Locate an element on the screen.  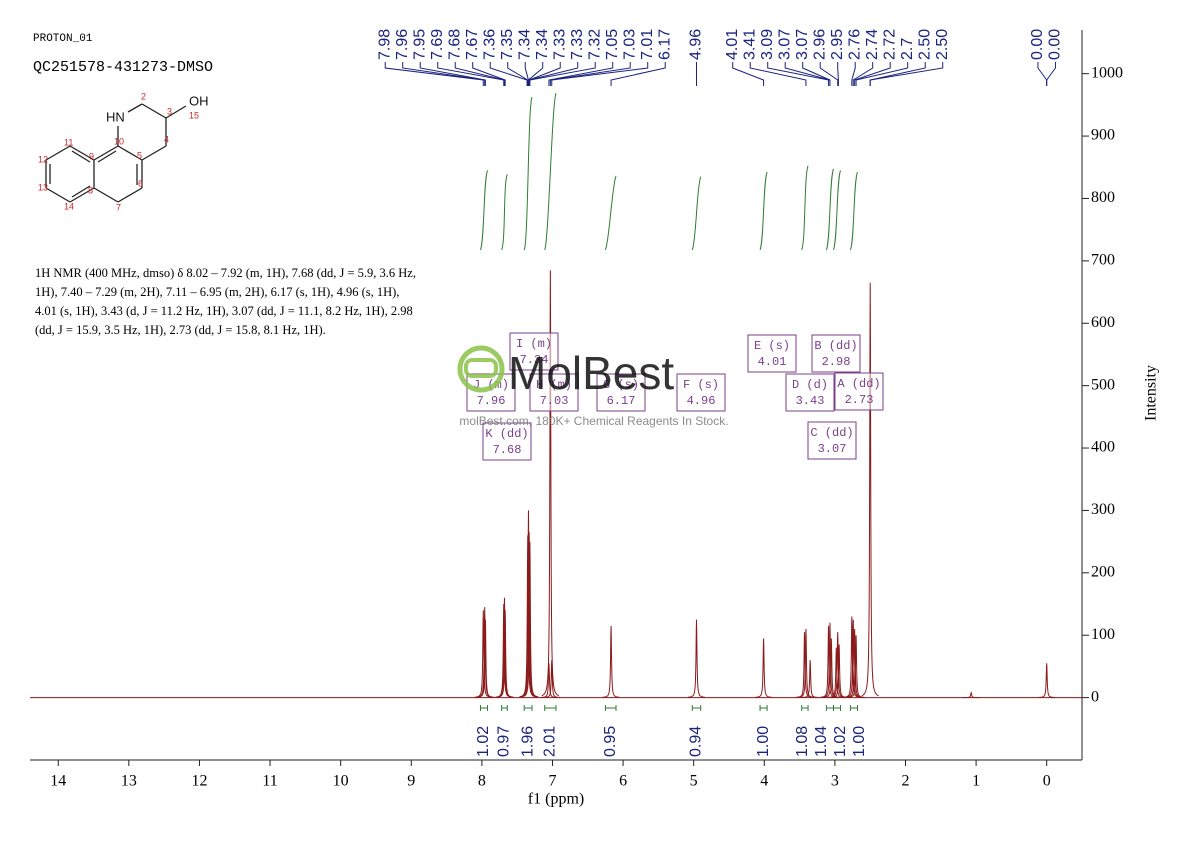
peak-label: 7.03 is located at coordinates (629, 44).